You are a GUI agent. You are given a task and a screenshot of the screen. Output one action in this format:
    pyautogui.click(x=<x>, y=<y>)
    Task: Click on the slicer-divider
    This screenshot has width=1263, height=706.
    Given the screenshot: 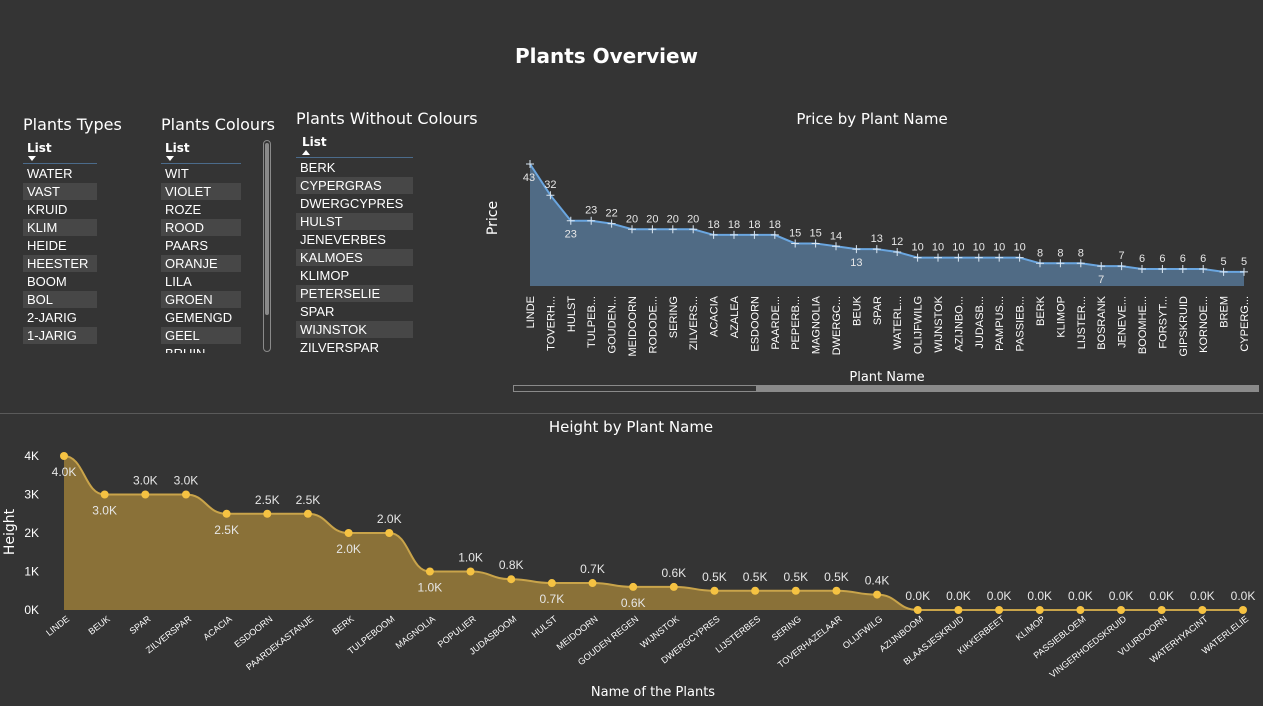 What is the action you would take?
    pyautogui.click(x=354, y=157)
    